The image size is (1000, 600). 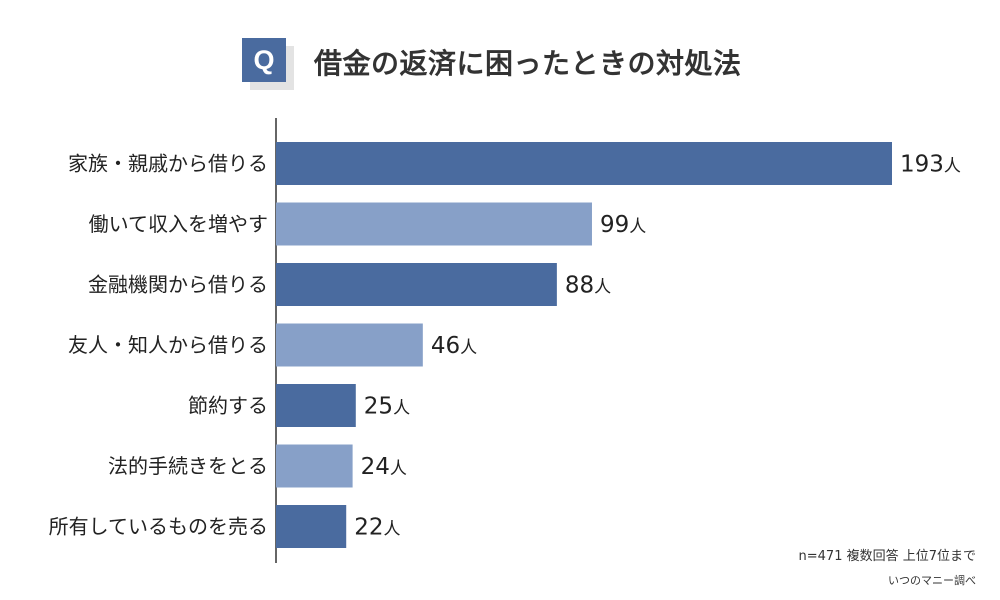 What do you see at coordinates (528, 63) in the screenshot?
I see `chart-title: 借金の返済に困ったときの対処法` at bounding box center [528, 63].